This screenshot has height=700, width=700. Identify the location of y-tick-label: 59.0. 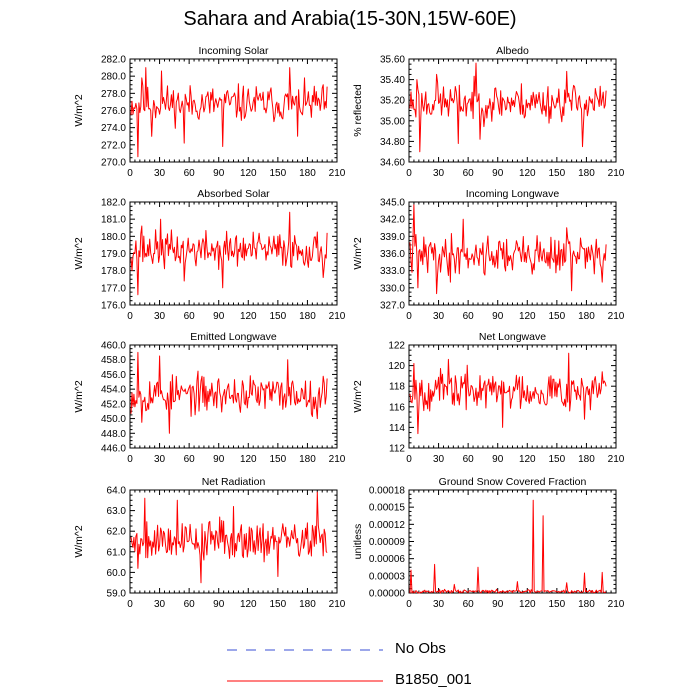
(117, 594).